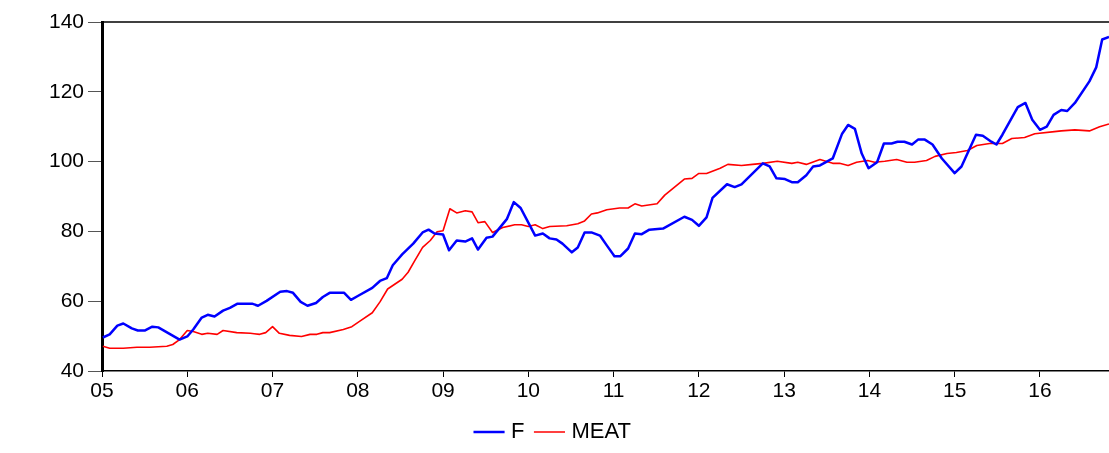 Image resolution: width=1109 pixels, height=453 pixels. I want to click on y-tick-label: 100, so click(66, 160).